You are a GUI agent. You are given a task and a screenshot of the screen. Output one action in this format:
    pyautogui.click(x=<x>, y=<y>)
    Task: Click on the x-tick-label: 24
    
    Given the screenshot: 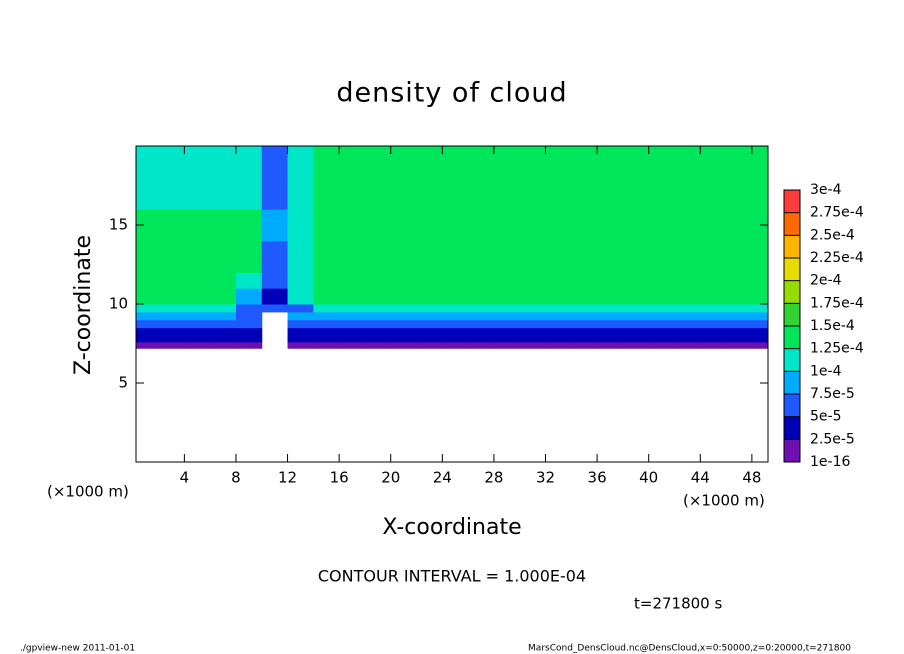 What is the action you would take?
    pyautogui.click(x=442, y=478)
    